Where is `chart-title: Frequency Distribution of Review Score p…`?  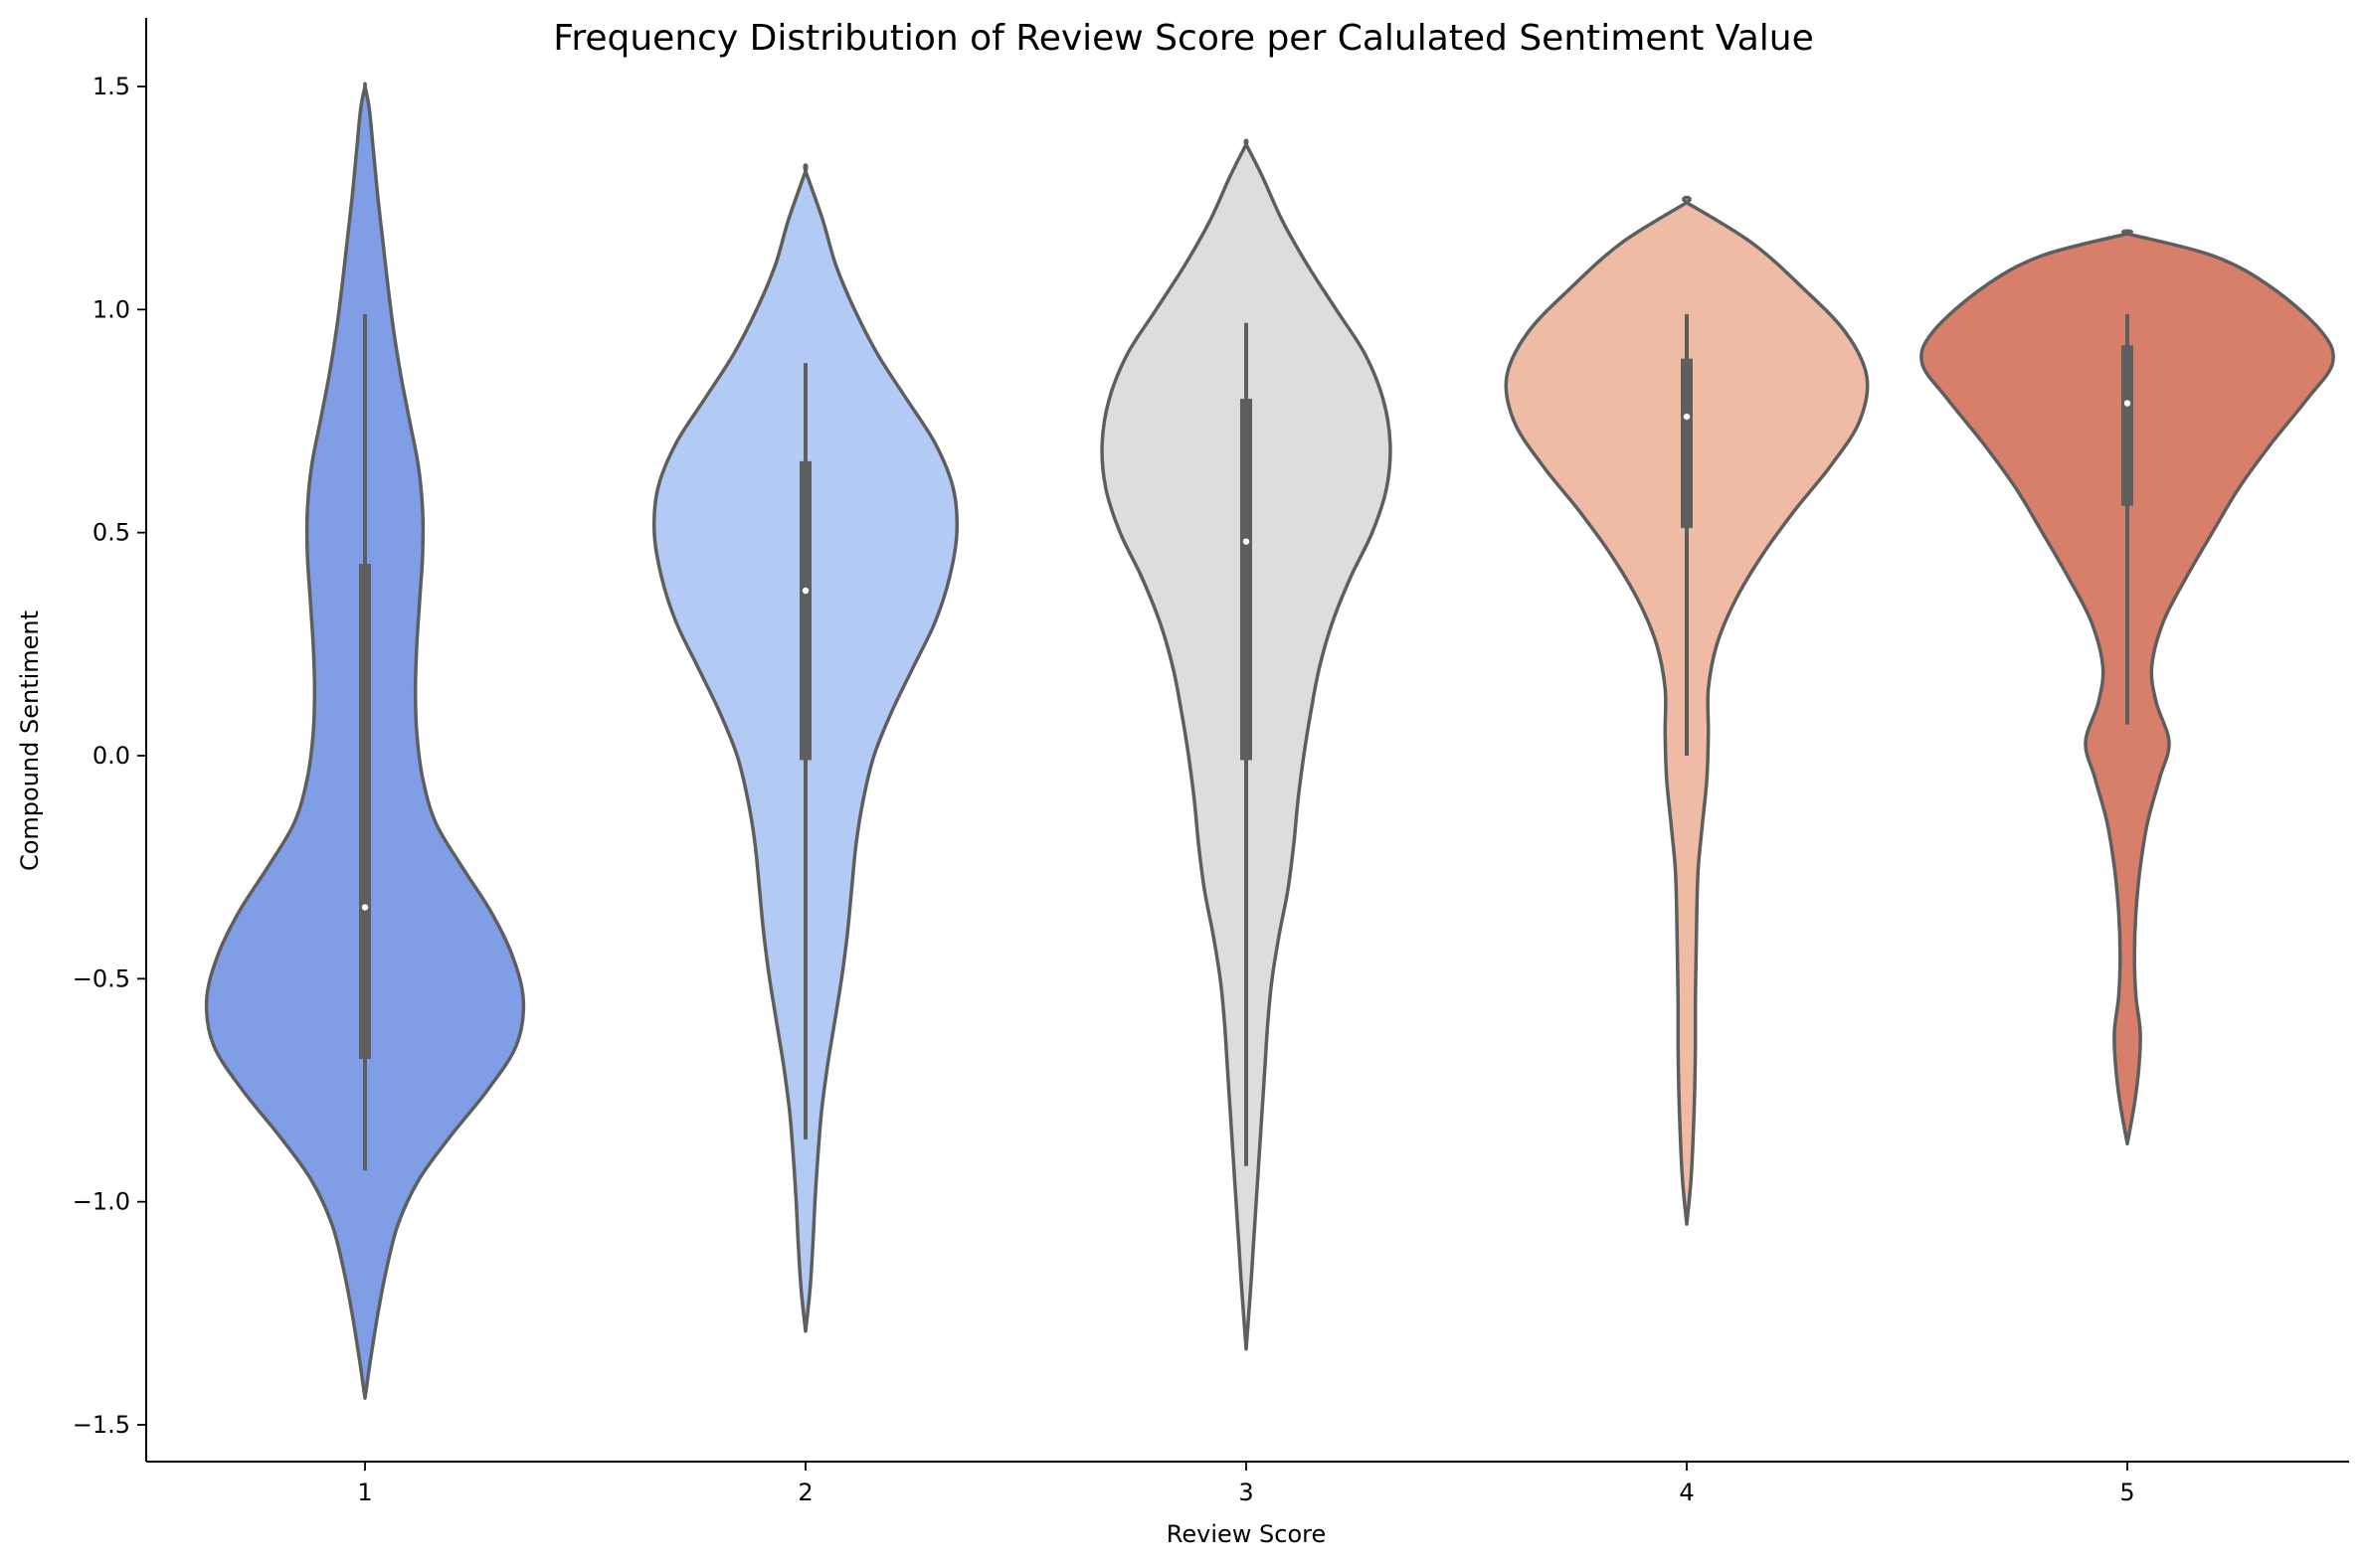
chart-title: Frequency Distribution of Review Score p… is located at coordinates (1183, 38).